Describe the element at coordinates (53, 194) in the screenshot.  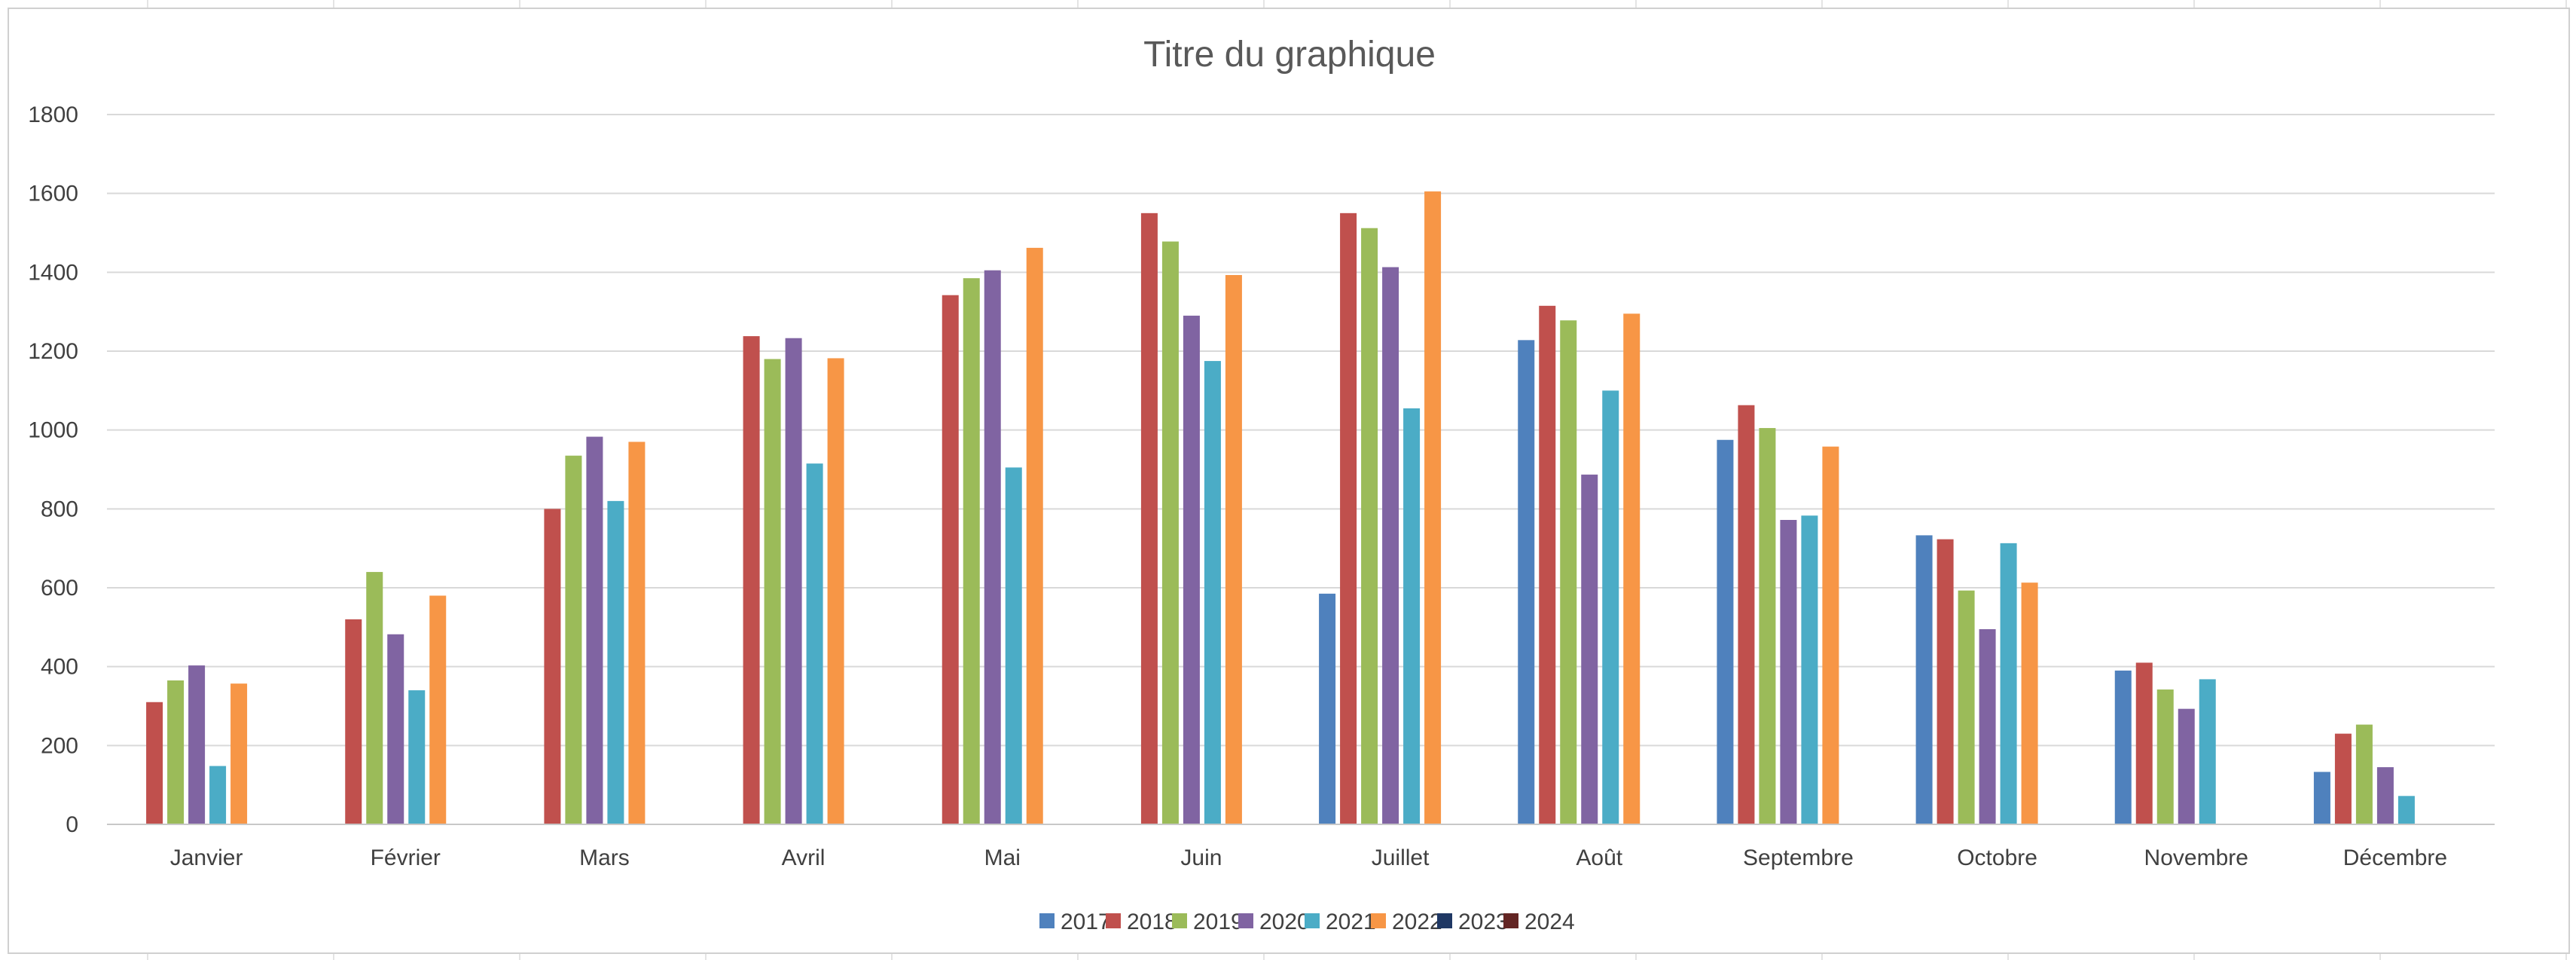
I see `y-tick-label: 1600` at that location.